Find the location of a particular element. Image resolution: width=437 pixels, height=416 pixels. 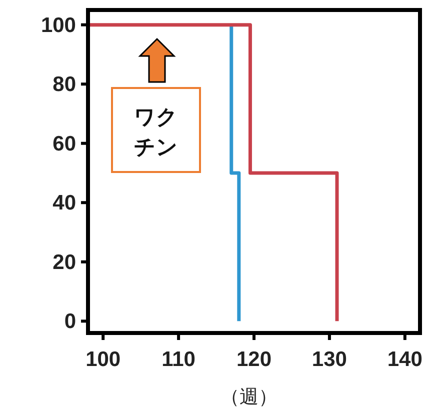

annotation: ワクチン is located at coordinates (156, 132).